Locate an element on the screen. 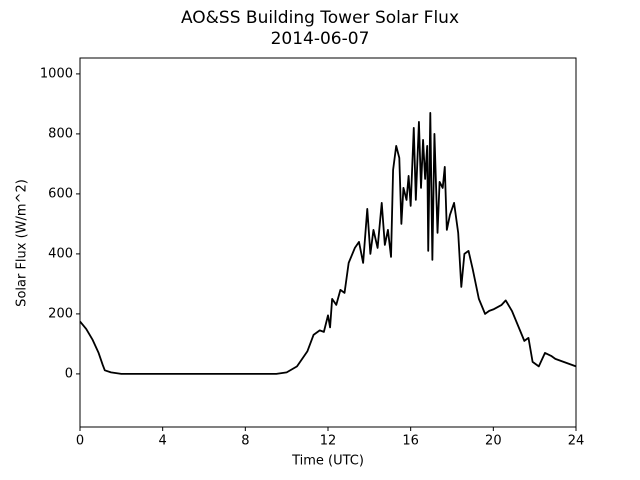 Image resolution: width=640 pixels, height=480 pixels. x-tick-label: 20 is located at coordinates (493, 441).